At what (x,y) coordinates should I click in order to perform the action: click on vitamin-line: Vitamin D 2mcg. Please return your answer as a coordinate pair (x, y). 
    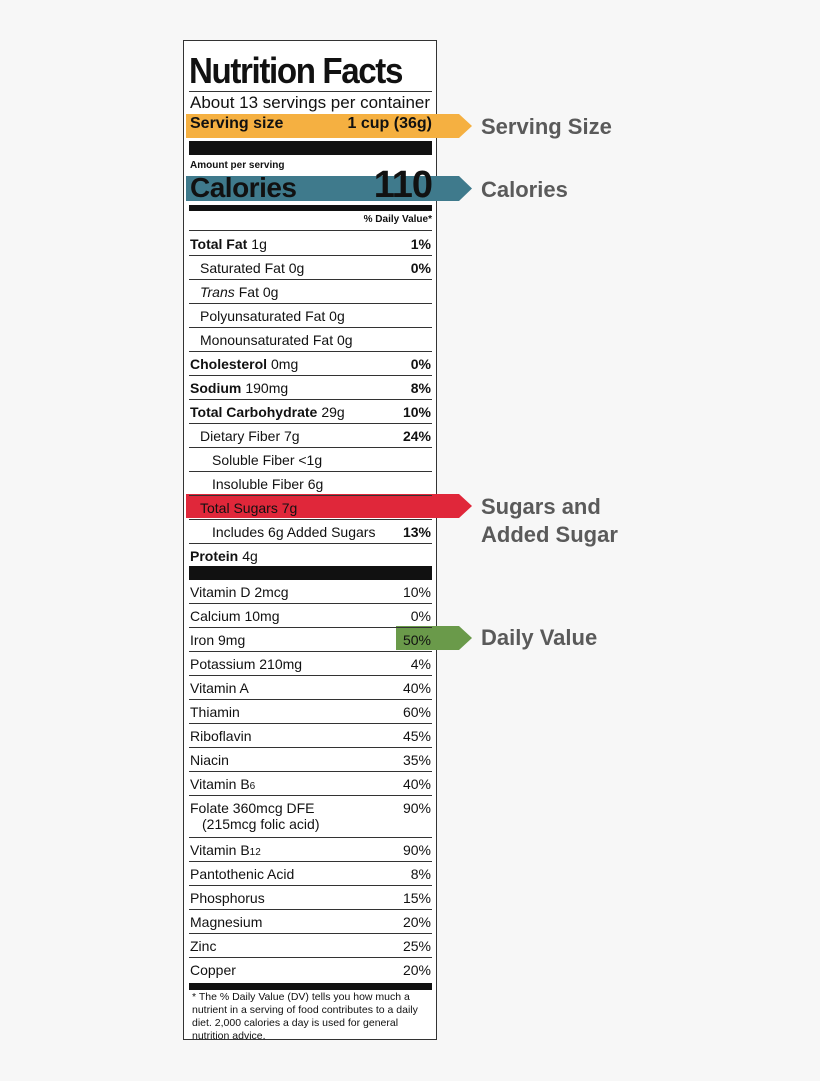
    Looking at the image, I should click on (239, 592).